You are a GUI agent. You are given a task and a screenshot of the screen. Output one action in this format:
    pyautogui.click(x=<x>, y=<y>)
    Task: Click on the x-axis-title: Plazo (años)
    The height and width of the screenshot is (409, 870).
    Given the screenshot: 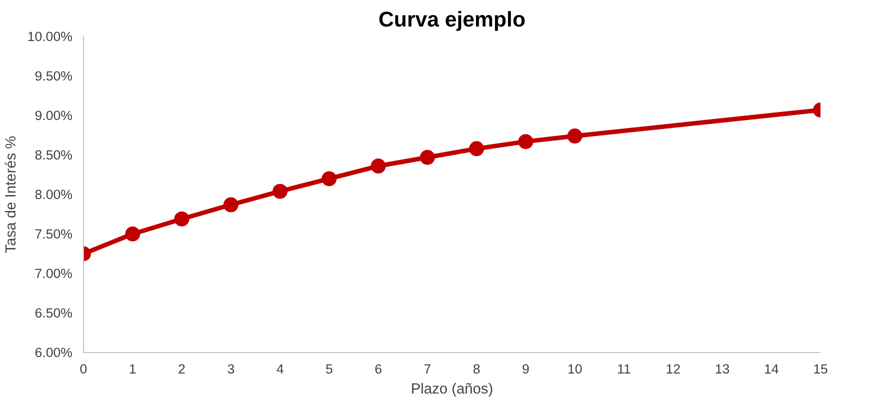 What is the action you would take?
    pyautogui.click(x=452, y=390)
    